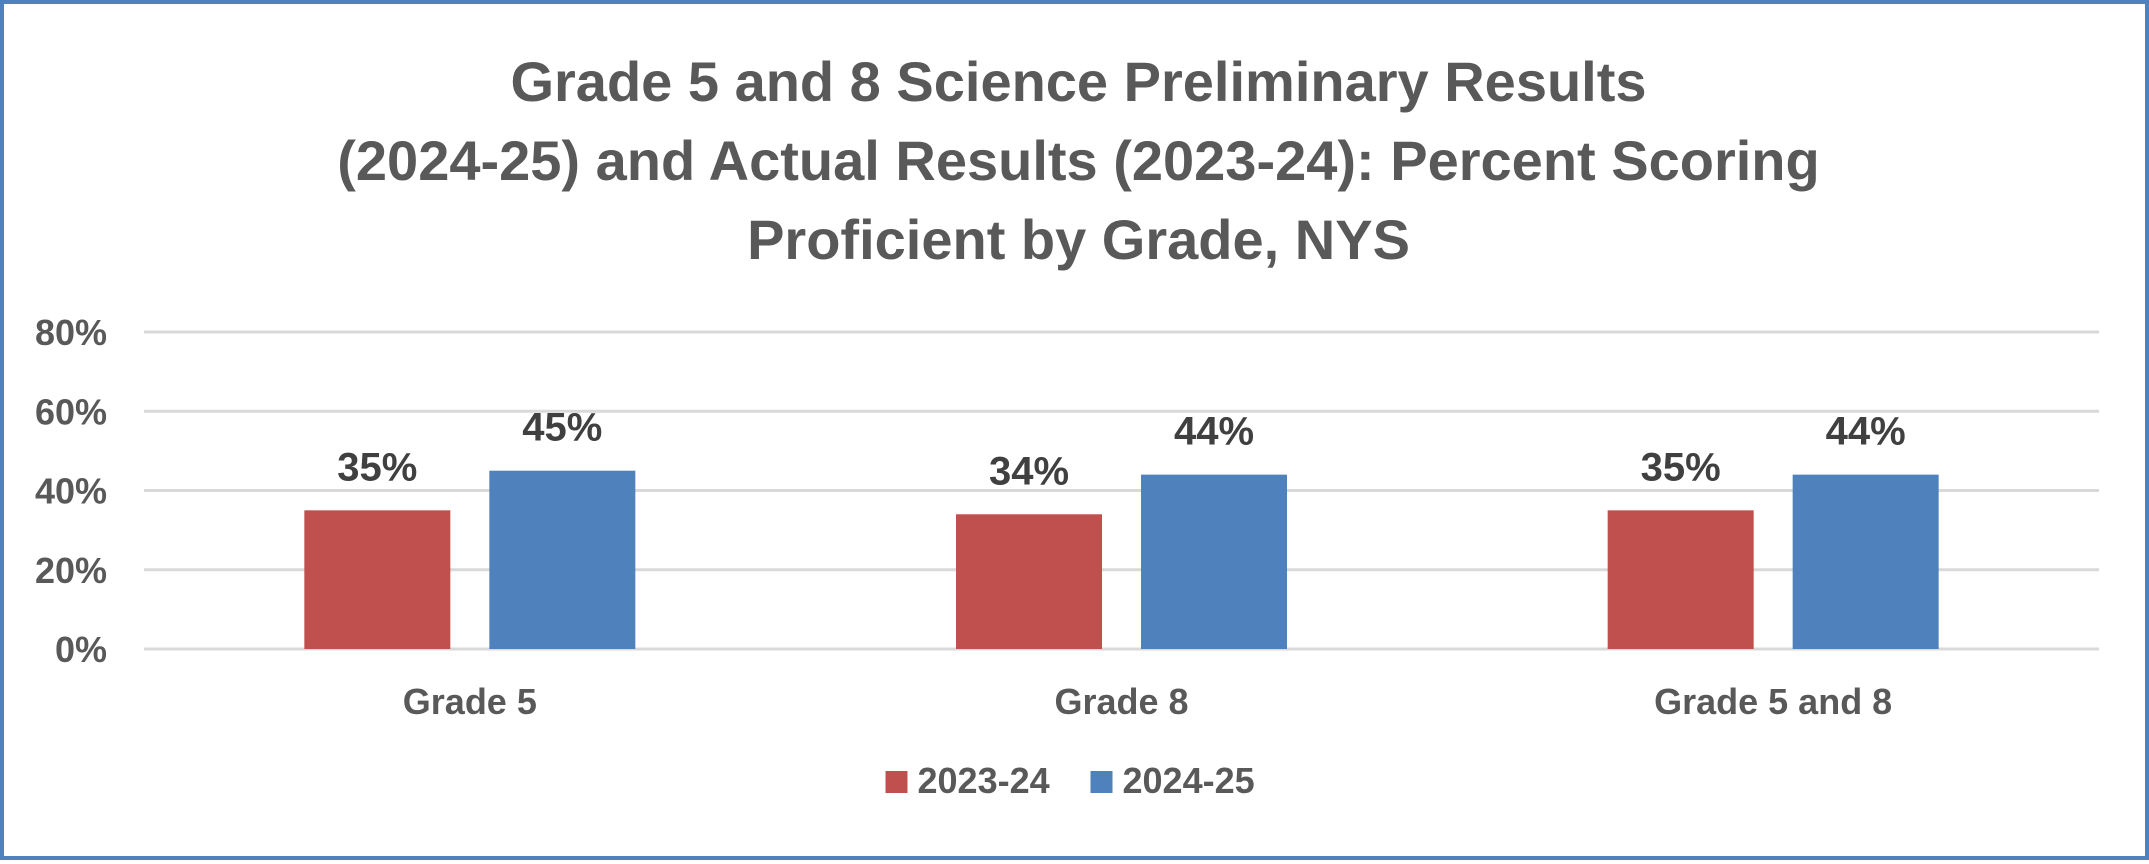  I want to click on data-label: 45%, so click(562, 428).